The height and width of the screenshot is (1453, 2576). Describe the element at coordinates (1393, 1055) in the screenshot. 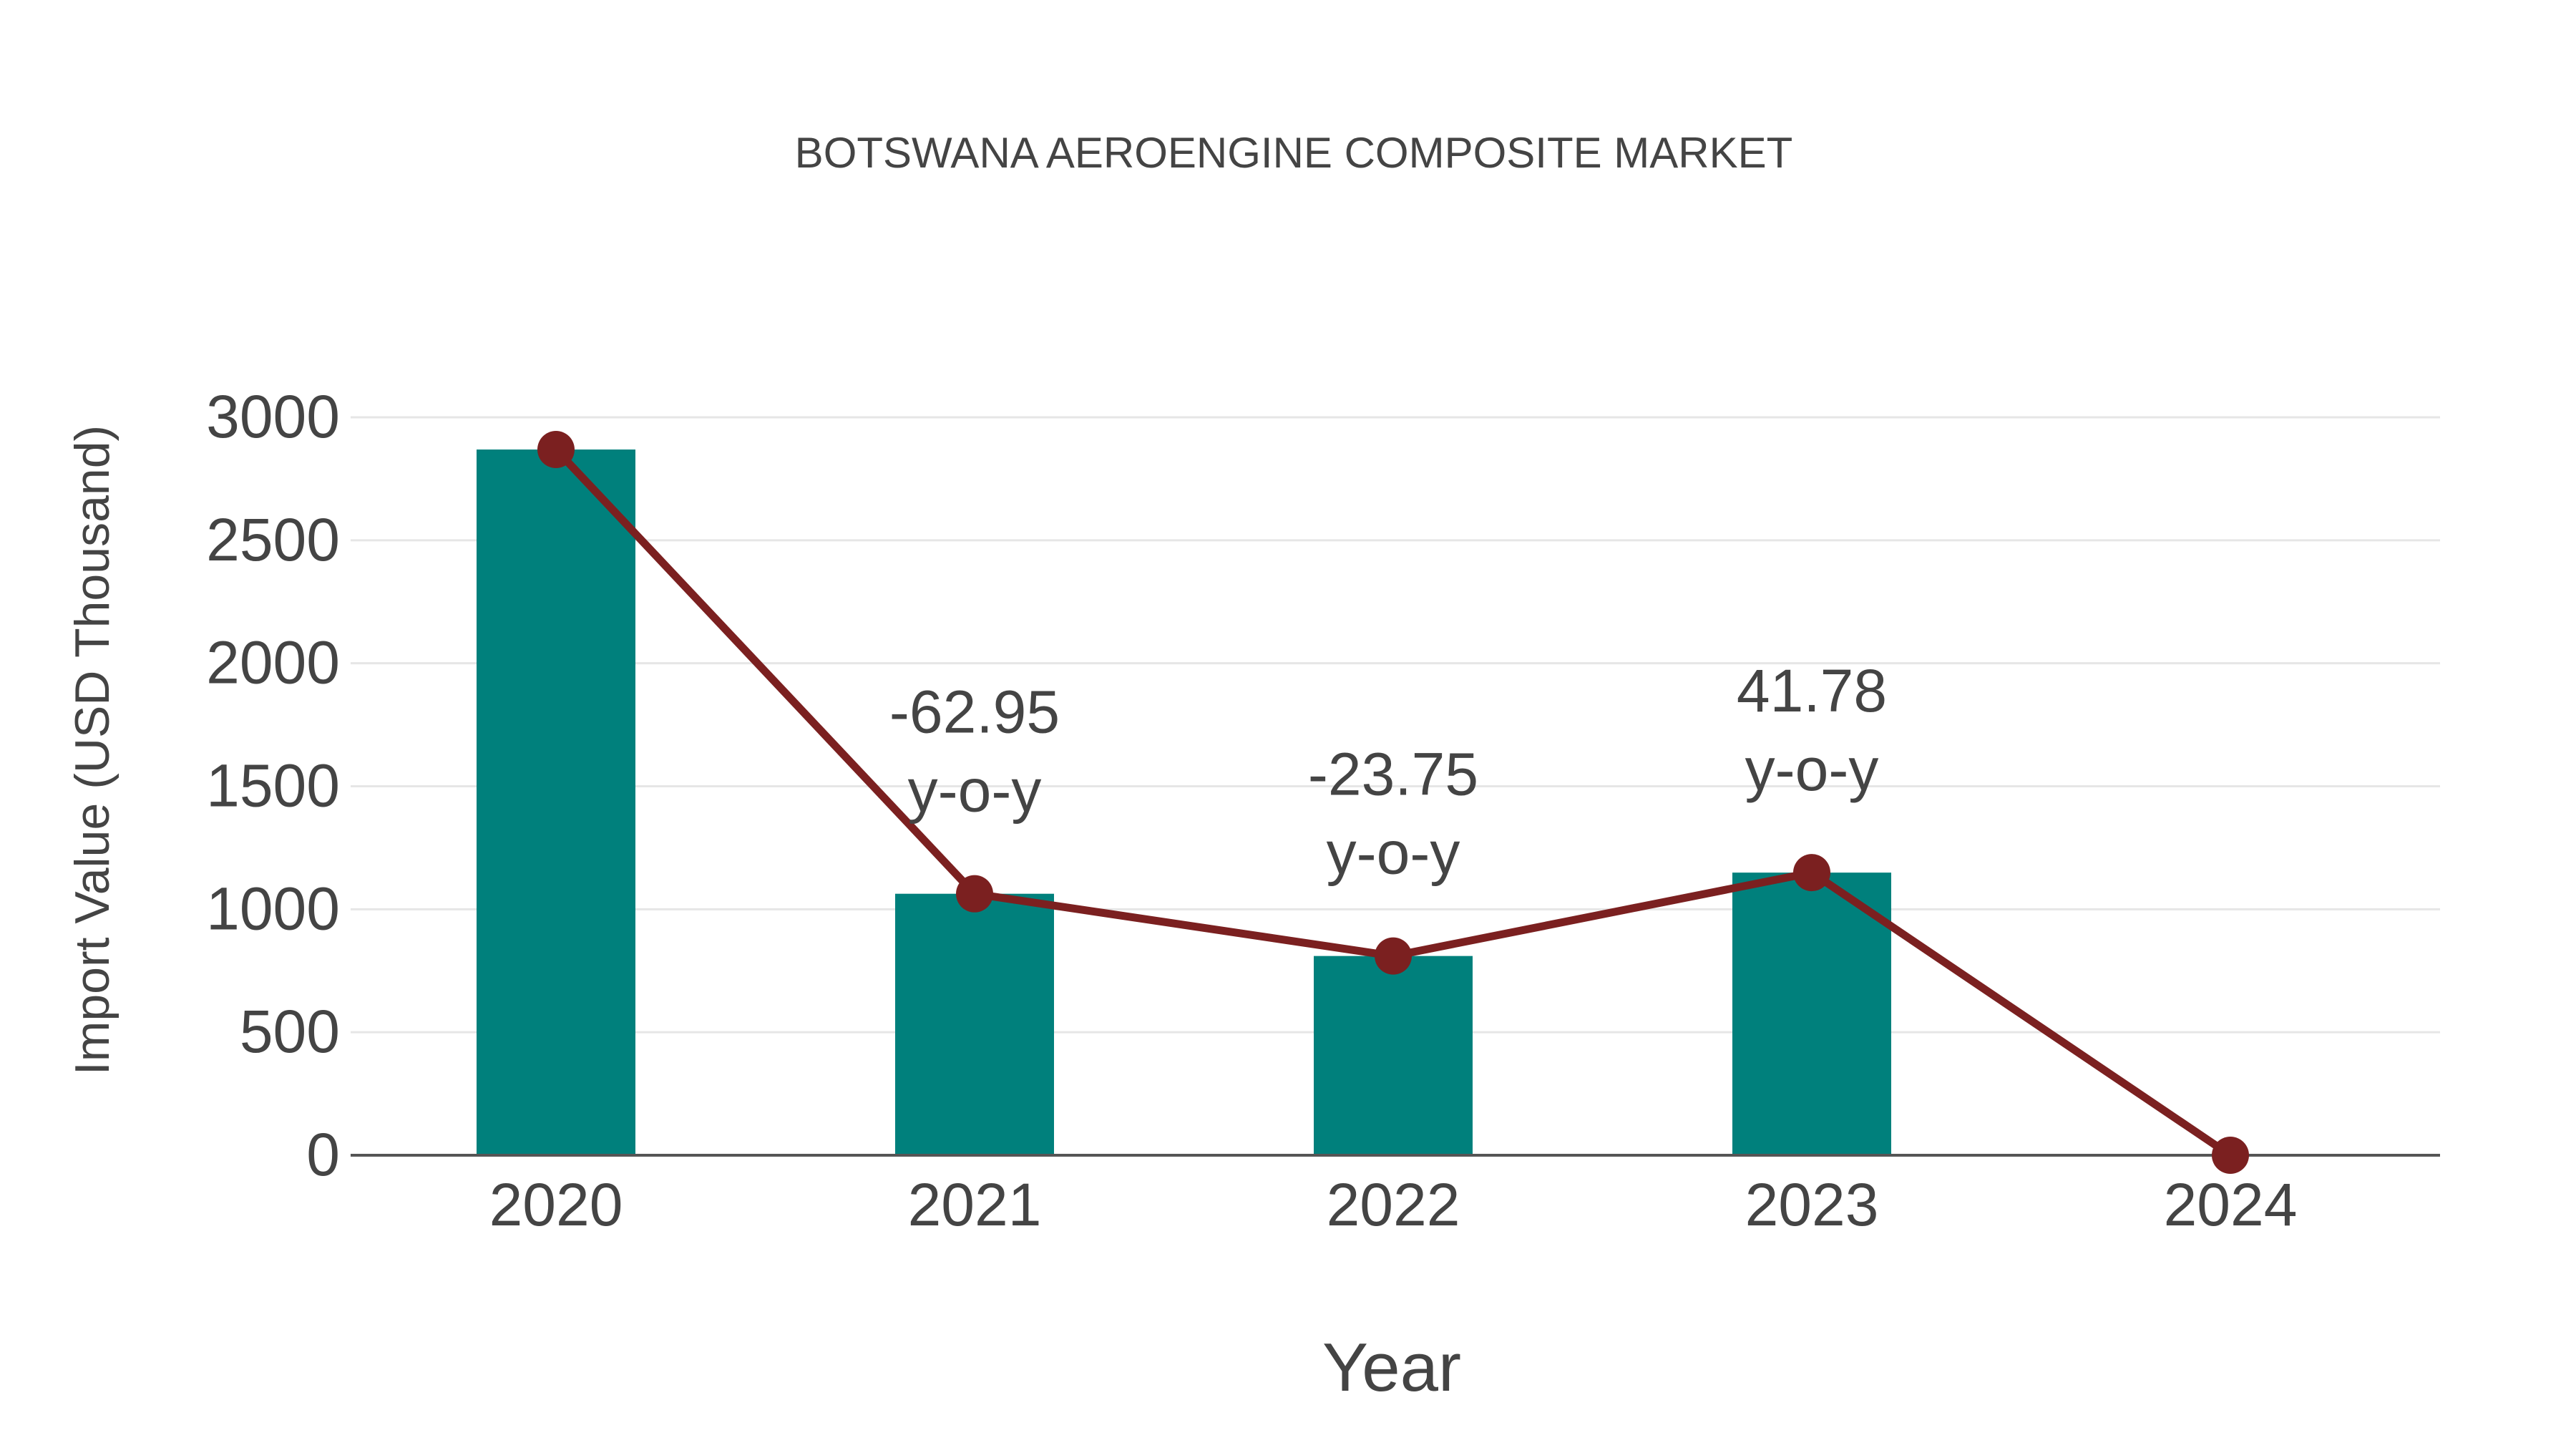

I see `bar-2022` at that location.